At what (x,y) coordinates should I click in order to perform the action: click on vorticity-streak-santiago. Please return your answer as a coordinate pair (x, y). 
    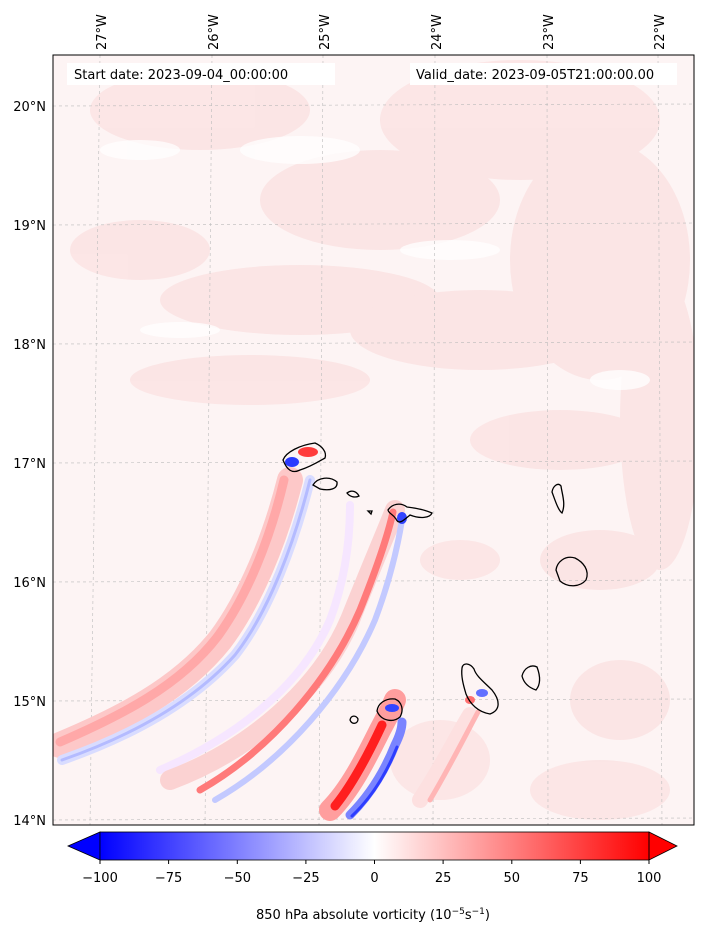
    Looking at the image, I should click on (446, 757).